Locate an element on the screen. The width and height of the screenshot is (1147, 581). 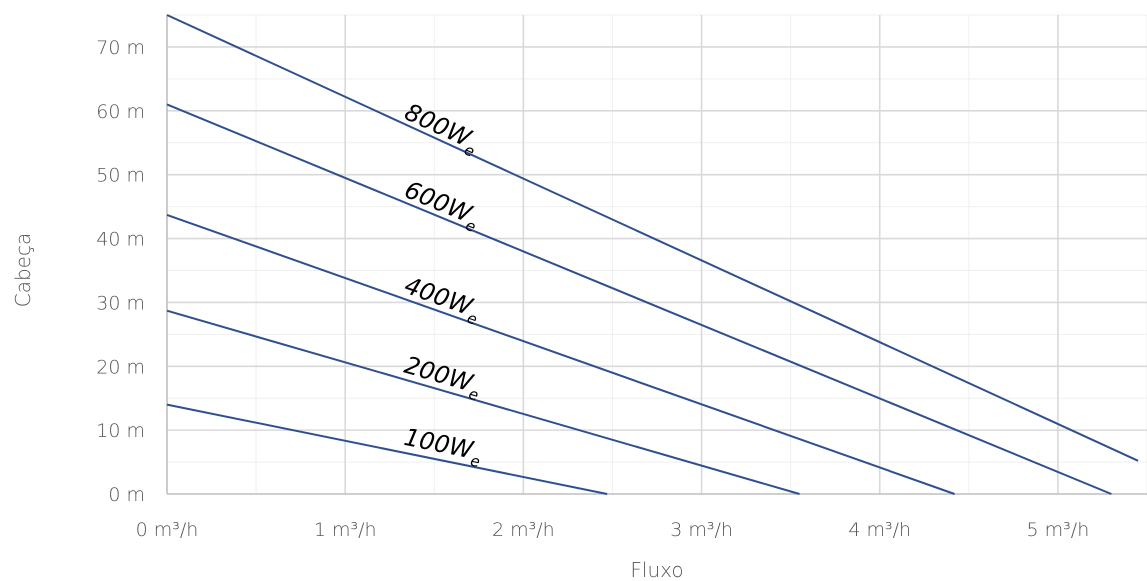
series-label: 200We is located at coordinates (442, 378).